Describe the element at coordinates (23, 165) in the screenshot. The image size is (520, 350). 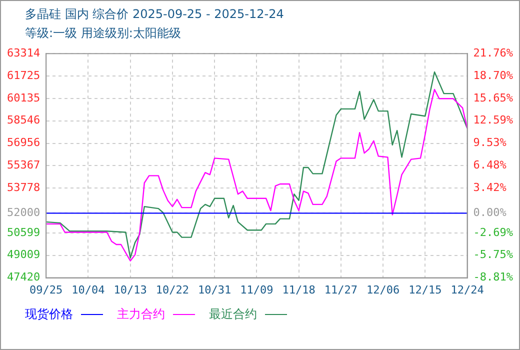
I see `y-tick-label: 55367` at that location.